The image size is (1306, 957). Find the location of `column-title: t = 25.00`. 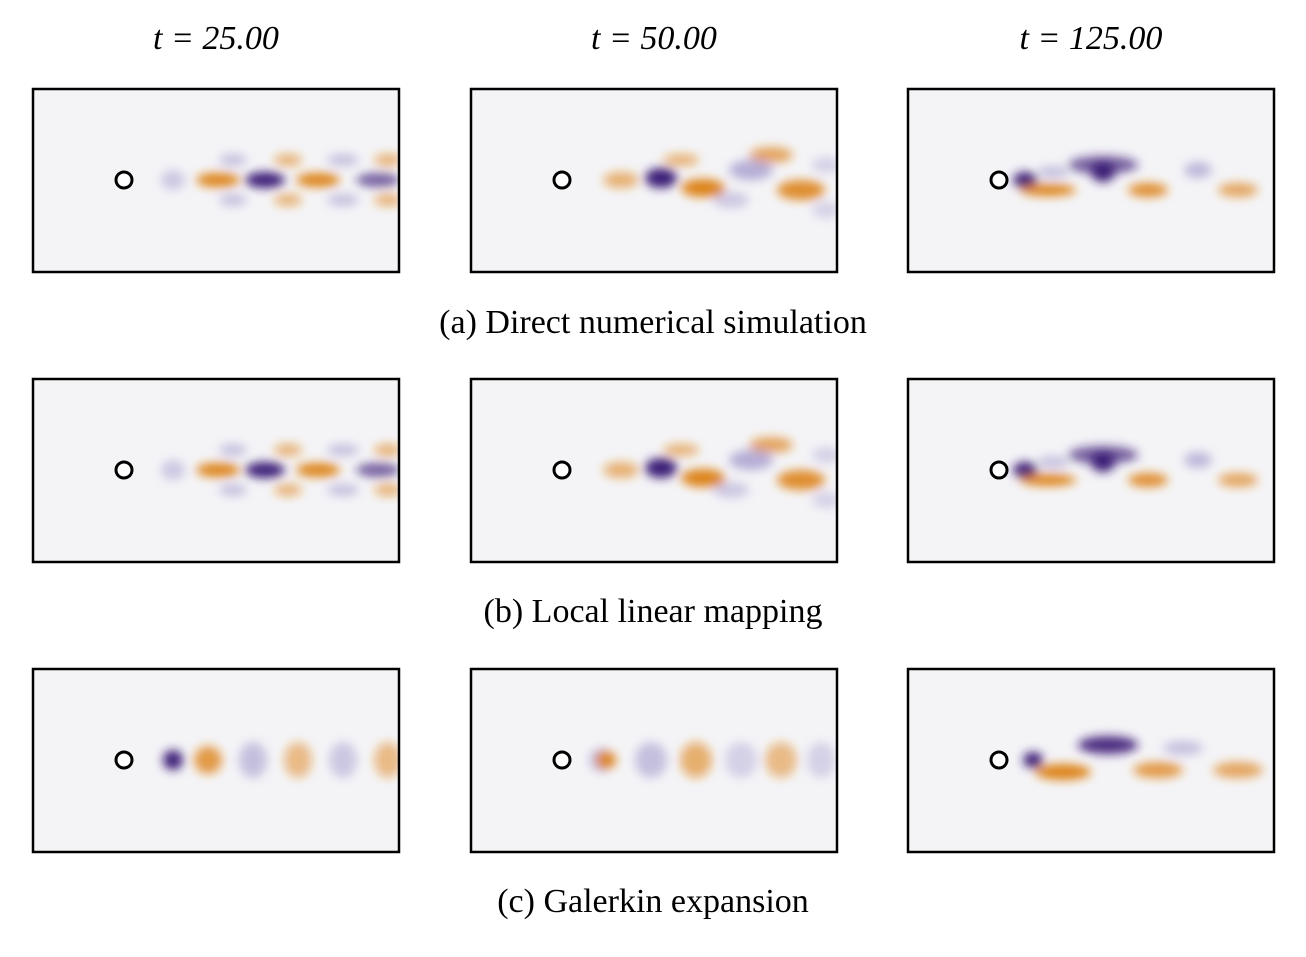

column-title: t = 25.00 is located at coordinates (216, 38).